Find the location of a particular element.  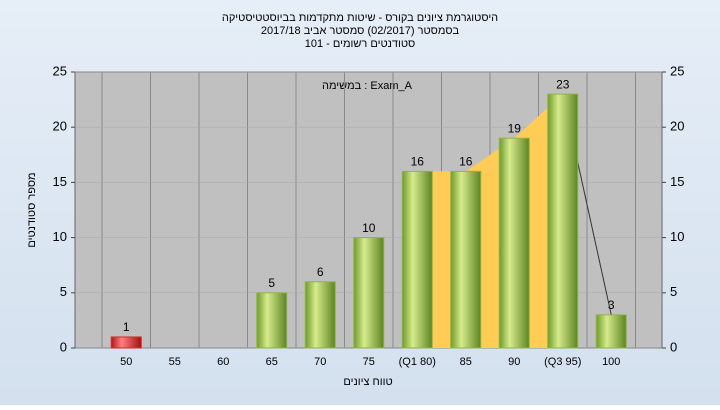

chart-subtitle: סטודנטים רשומים - 101 is located at coordinates (360, 44).